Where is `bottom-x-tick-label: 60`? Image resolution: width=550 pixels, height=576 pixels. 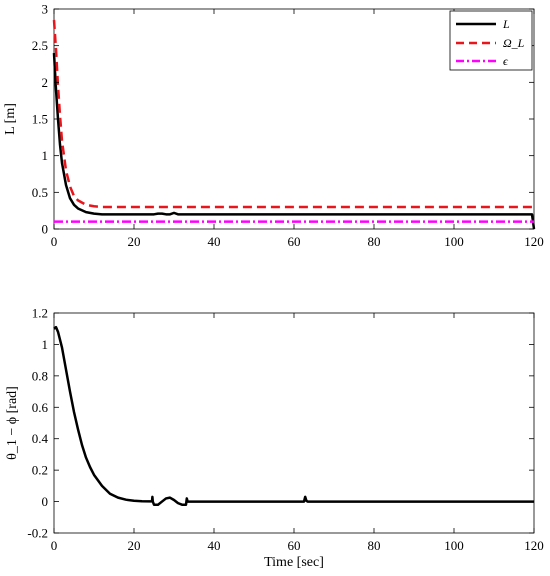
bottom-x-tick-label: 60 is located at coordinates (294, 545).